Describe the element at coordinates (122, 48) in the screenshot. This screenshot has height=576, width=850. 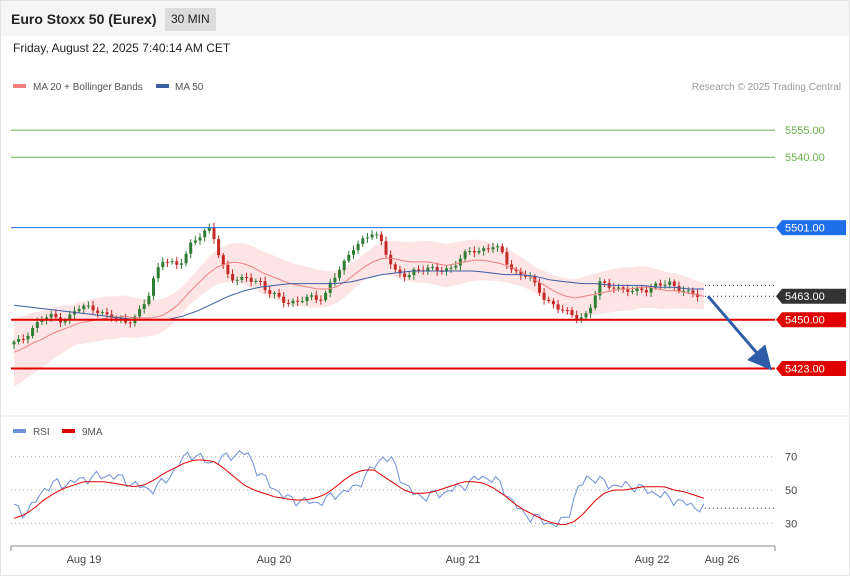
I see `chart-datetime: Friday, August 22, 2025 7:40:14 AM CET` at that location.